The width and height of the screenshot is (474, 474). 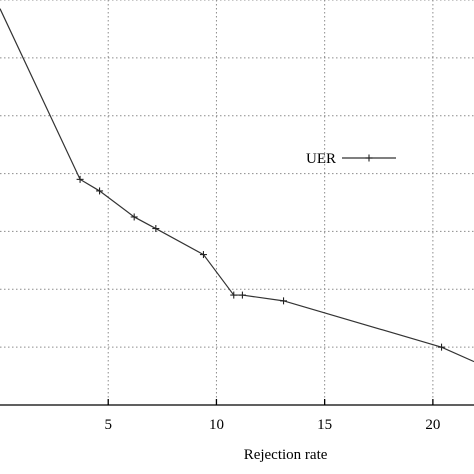 I want to click on legend: UER, so click(x=351, y=159).